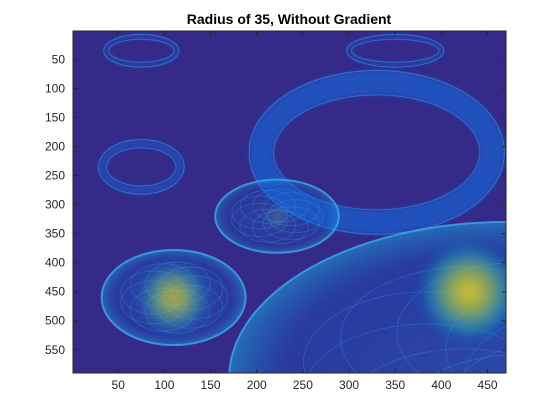 This screenshot has height=420, width=560. What do you see at coordinates (55, 321) in the screenshot?
I see `y-tick-label: 500` at bounding box center [55, 321].